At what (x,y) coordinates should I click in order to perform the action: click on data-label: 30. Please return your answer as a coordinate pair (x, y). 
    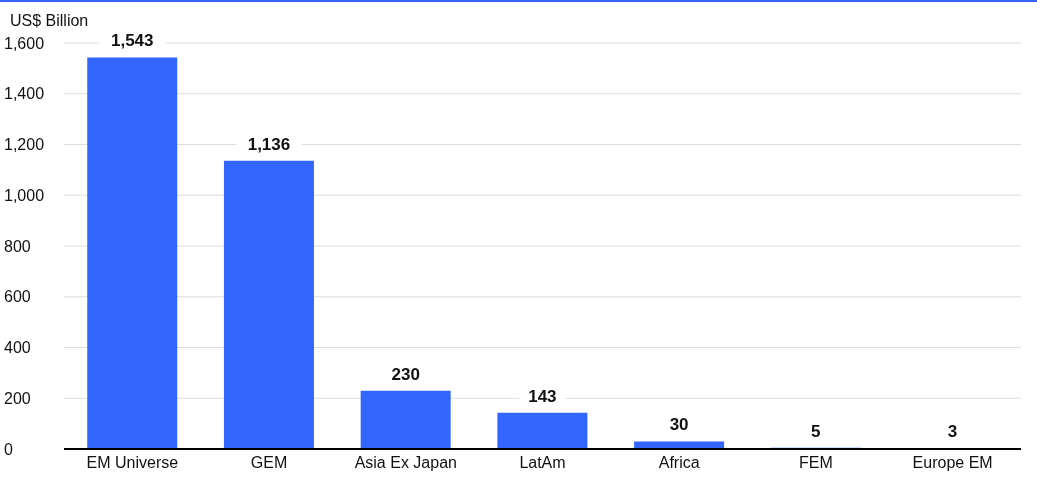
    Looking at the image, I should click on (679, 425).